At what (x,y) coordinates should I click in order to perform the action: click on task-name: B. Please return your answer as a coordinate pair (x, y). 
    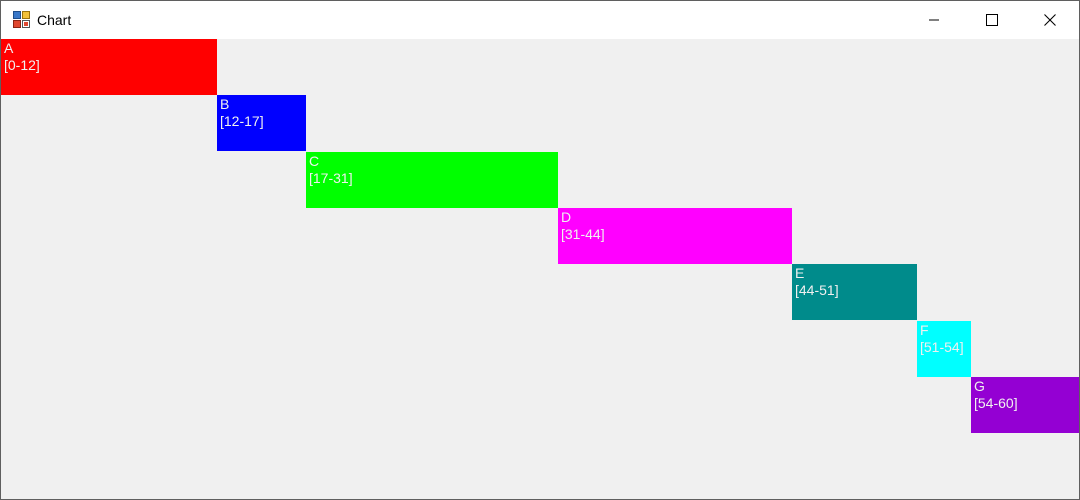
    Looking at the image, I should click on (225, 104).